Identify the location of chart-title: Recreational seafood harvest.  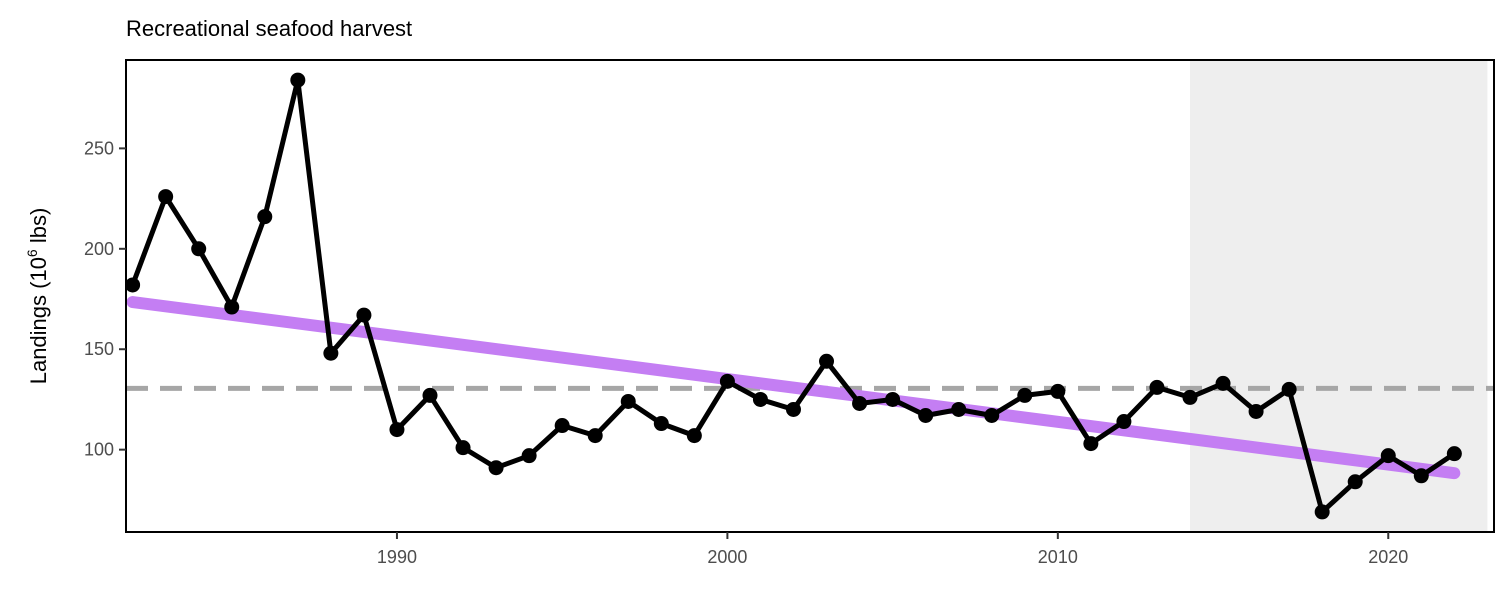
(269, 28).